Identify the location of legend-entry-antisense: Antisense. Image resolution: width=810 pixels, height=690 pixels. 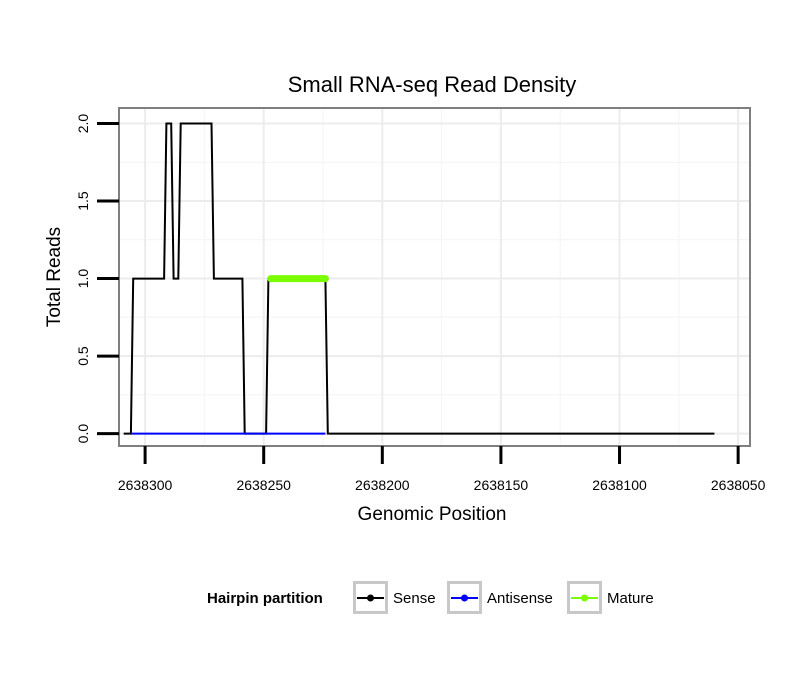
(500, 597).